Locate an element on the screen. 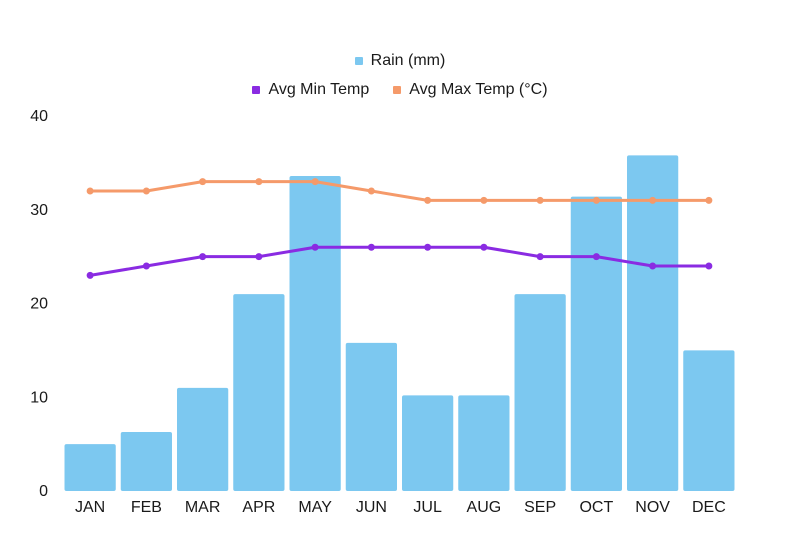 The width and height of the screenshot is (800, 546). point-max-temp-mar is located at coordinates (203, 182).